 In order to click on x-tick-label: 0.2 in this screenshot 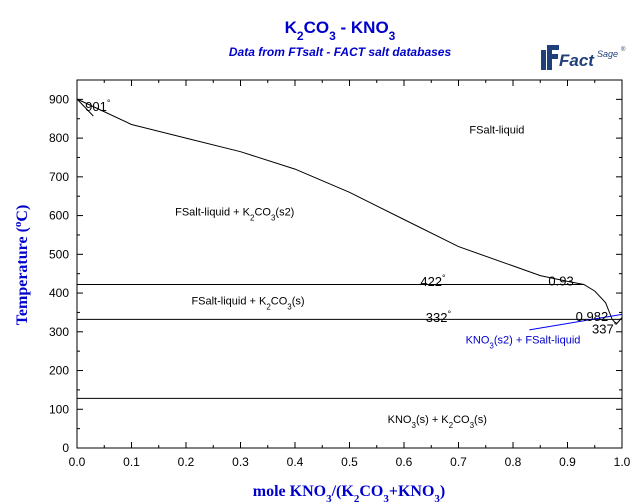, I will do `click(186, 462)`.